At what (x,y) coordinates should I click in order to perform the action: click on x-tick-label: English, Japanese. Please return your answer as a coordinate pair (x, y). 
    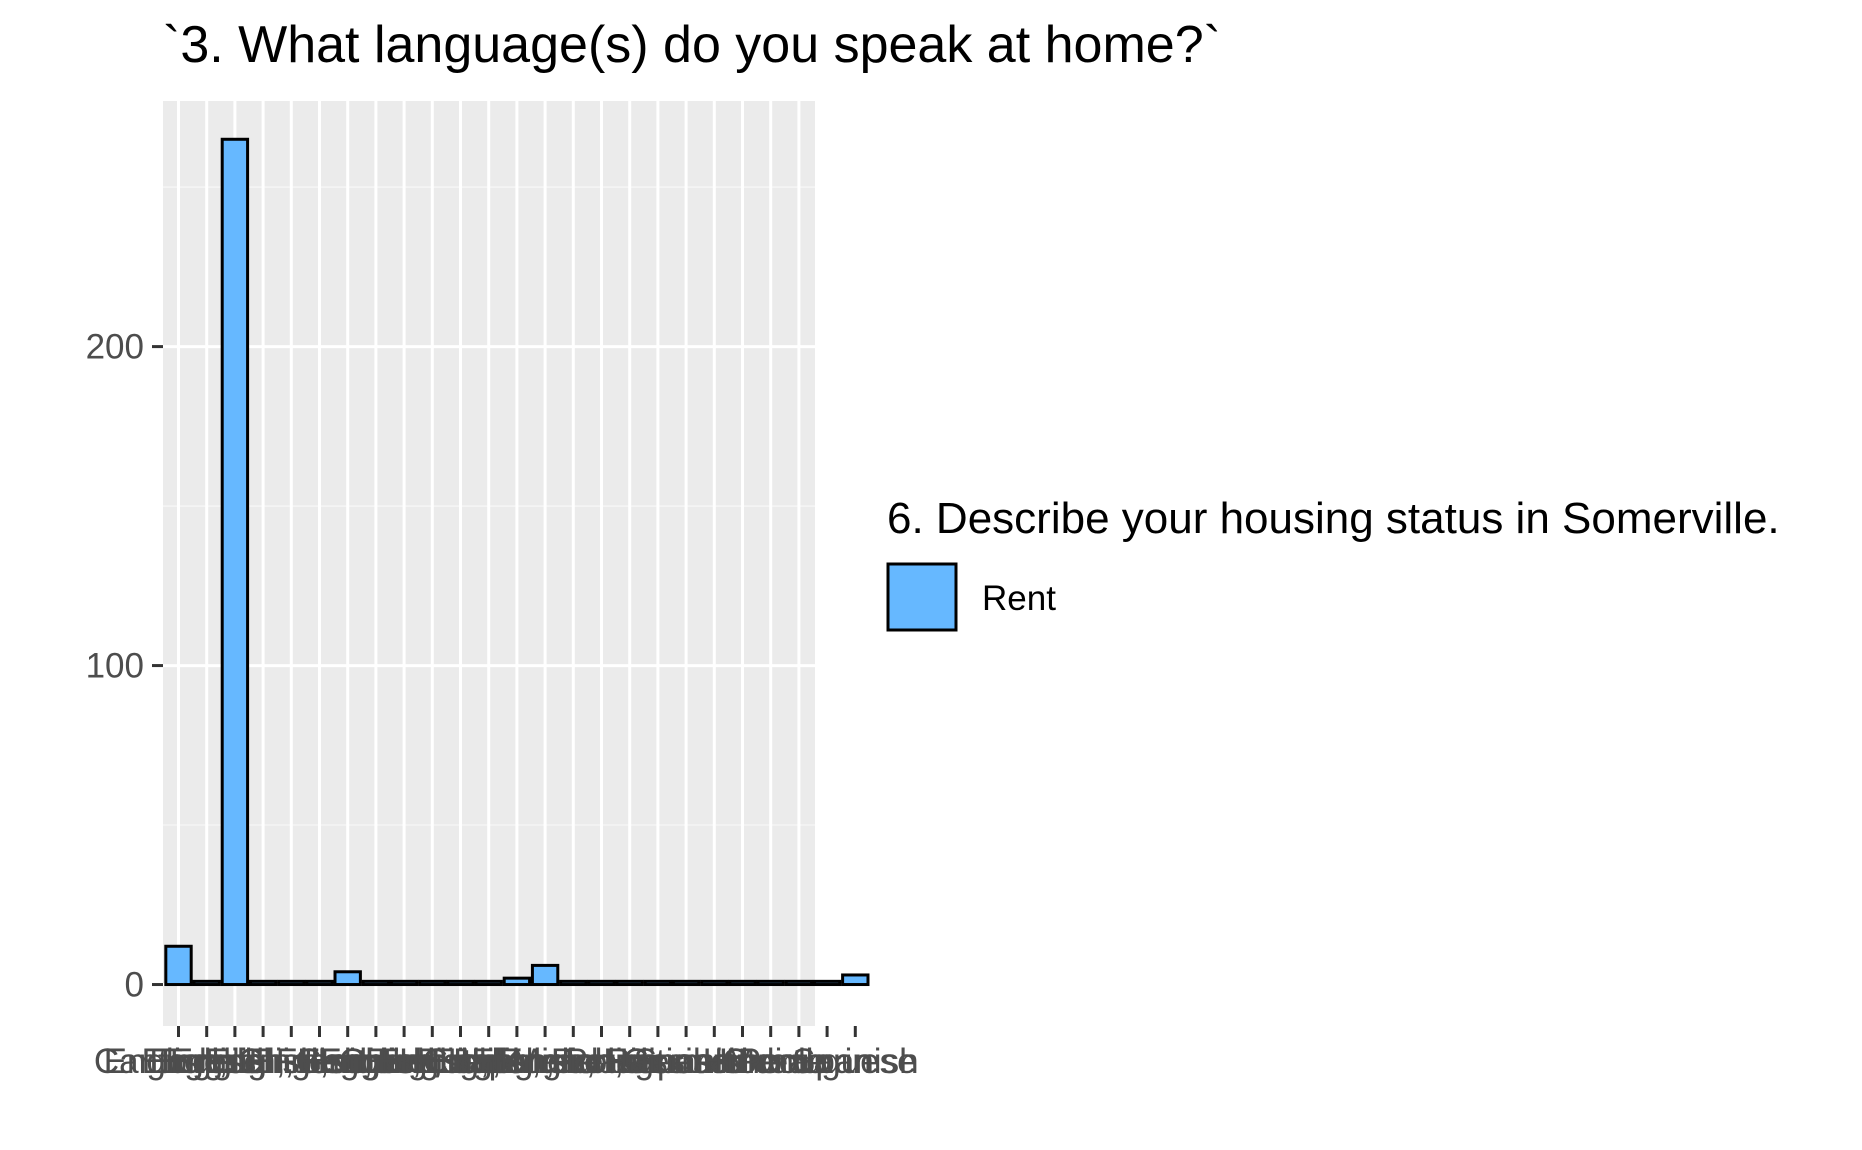
    Looking at the image, I should click on (460, 1061).